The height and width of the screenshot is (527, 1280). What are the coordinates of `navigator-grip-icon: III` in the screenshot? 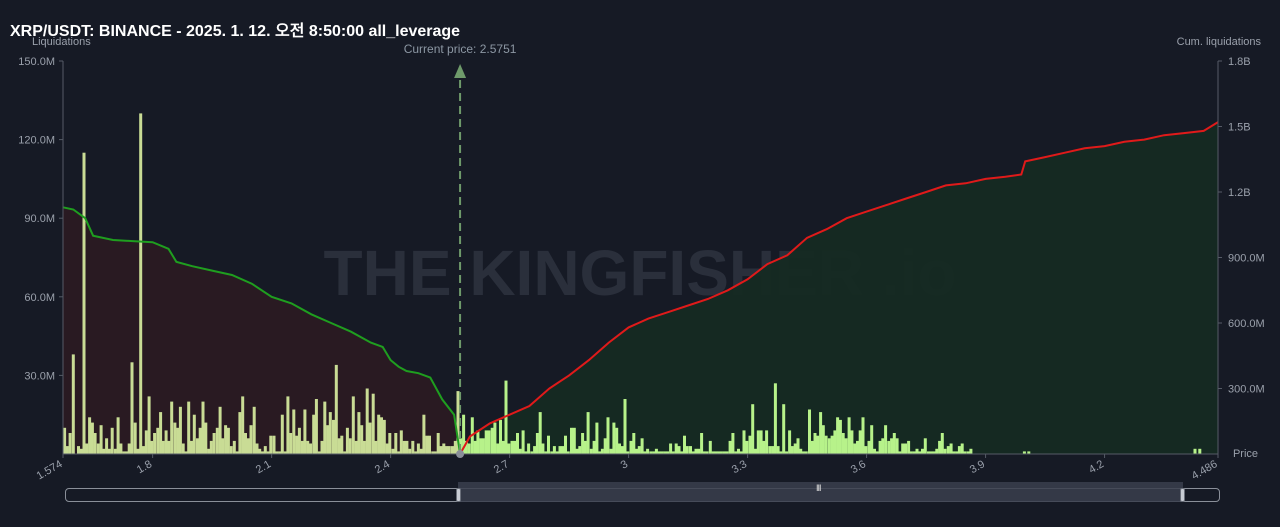 It's located at (818, 488).